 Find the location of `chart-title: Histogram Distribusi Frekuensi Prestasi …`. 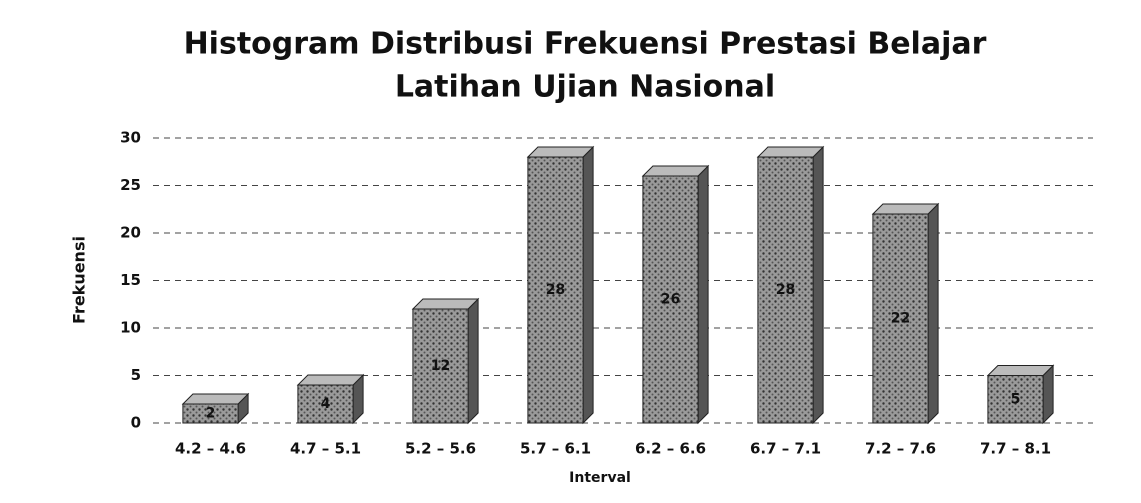

chart-title: Histogram Distribusi Frekuensi Prestasi … is located at coordinates (585, 44).